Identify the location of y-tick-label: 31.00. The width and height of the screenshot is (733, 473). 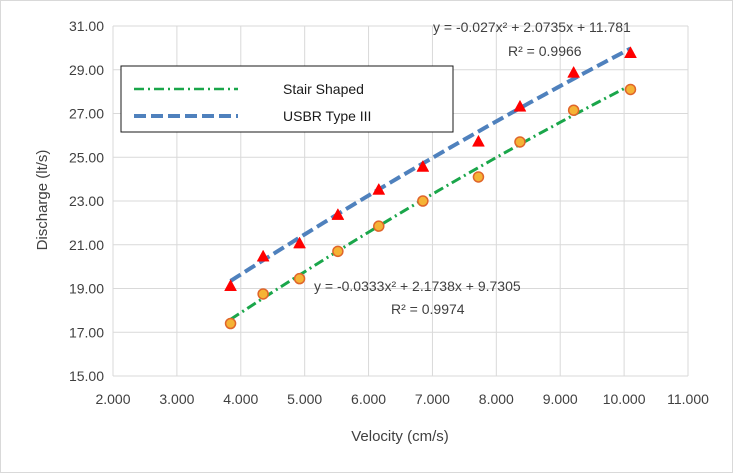
(86, 26).